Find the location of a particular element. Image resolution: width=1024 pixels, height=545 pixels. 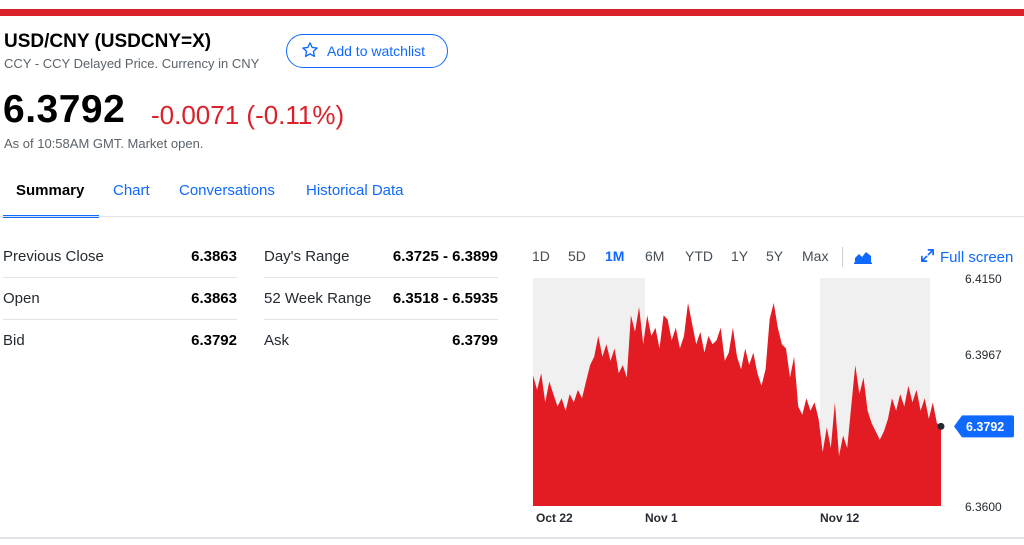

stat-value: 6.3792 is located at coordinates (214, 340).